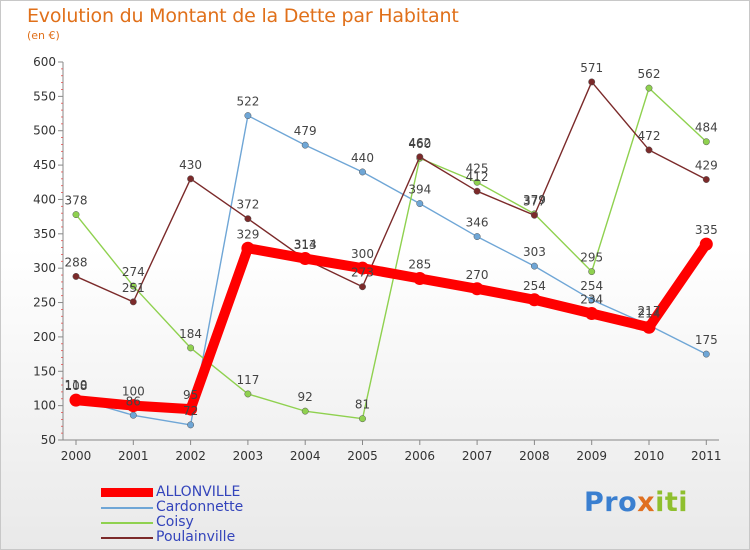 This screenshot has height=550, width=750. I want to click on x-tick-label: 2001, so click(133, 456).